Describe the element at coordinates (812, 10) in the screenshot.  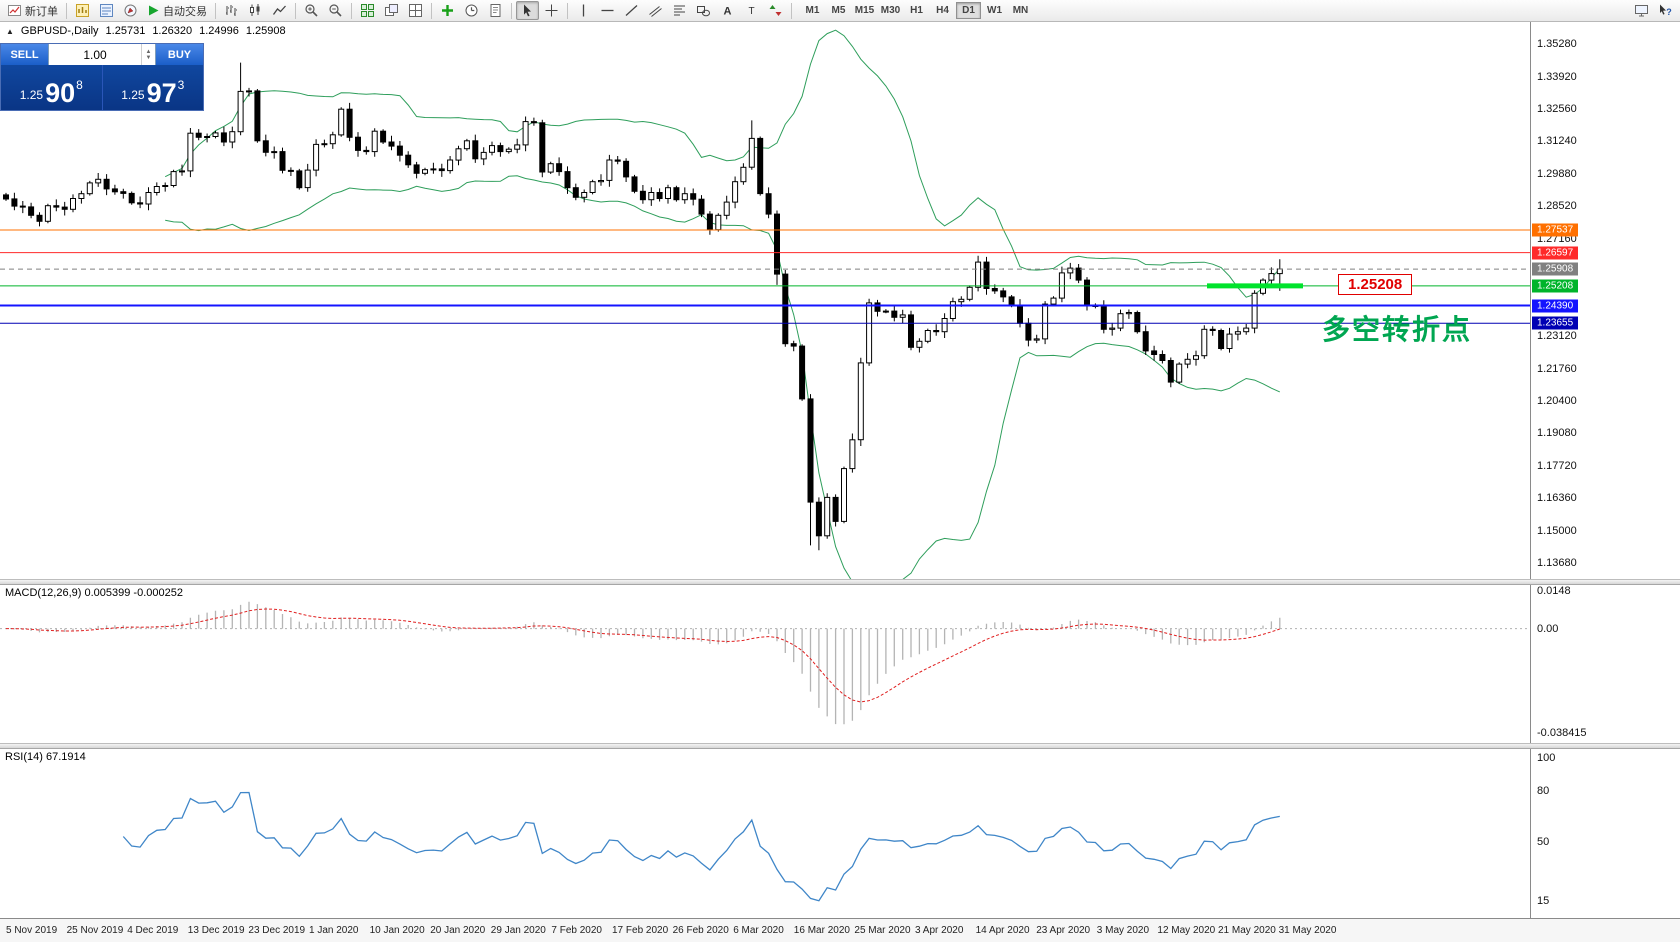
I see `timeframe-button-M1: M1` at that location.